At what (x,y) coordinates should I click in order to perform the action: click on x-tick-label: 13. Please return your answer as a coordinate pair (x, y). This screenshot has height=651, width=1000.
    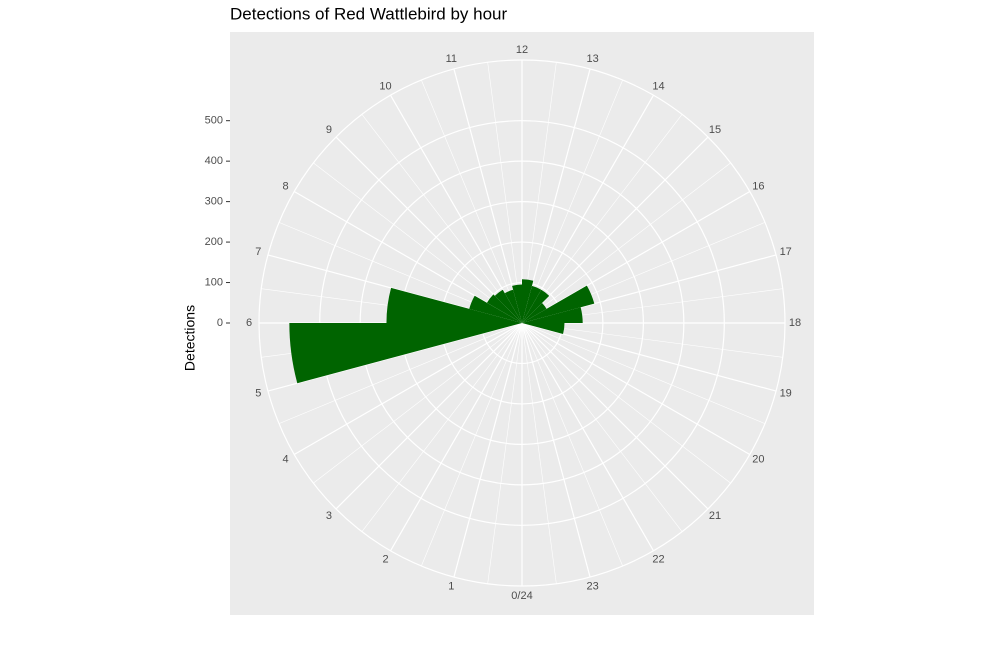
    Looking at the image, I should click on (593, 59).